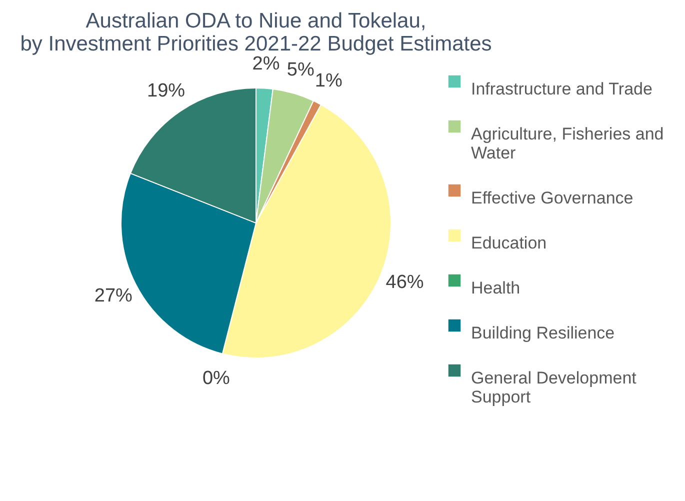  Describe the element at coordinates (495, 288) in the screenshot. I see `legend-label: Health` at that location.